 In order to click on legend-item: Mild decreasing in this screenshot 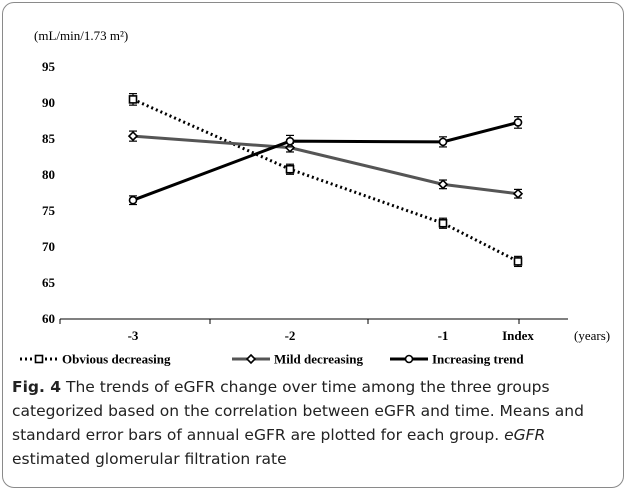, I will do `click(297, 359)`.